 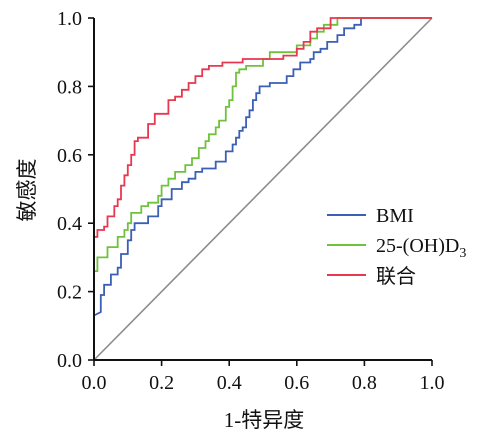 I want to click on x-tick-label-1: 0.2, so click(x=161, y=383).